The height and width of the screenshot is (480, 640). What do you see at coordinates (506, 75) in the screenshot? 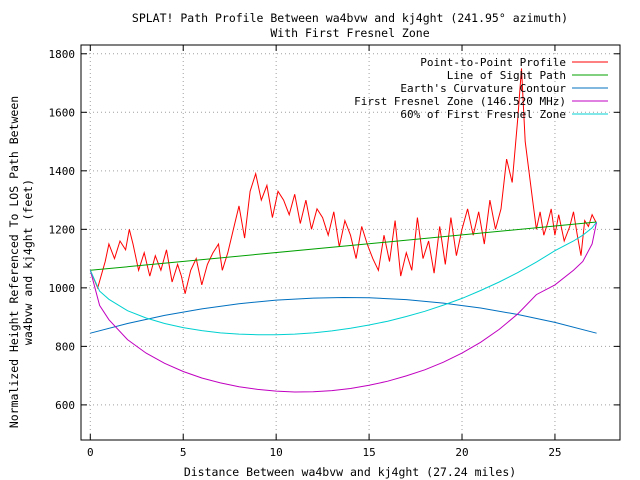
I see `legend-label: Line of Sight Path` at bounding box center [506, 75].